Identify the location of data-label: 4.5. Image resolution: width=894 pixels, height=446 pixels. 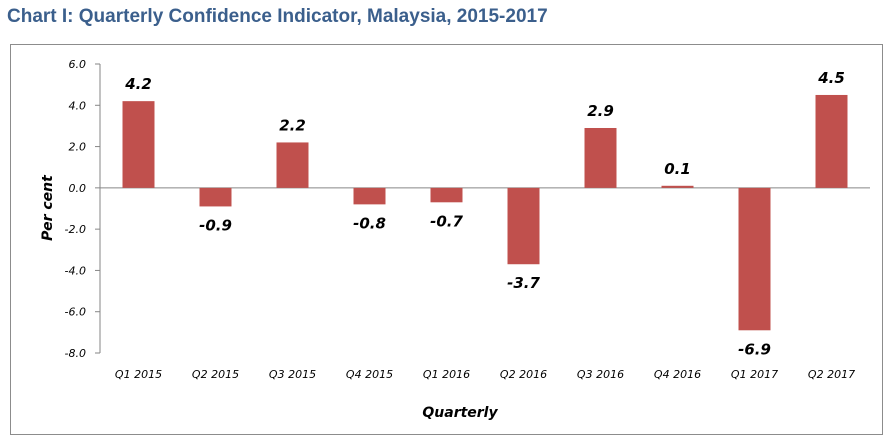
(831, 78).